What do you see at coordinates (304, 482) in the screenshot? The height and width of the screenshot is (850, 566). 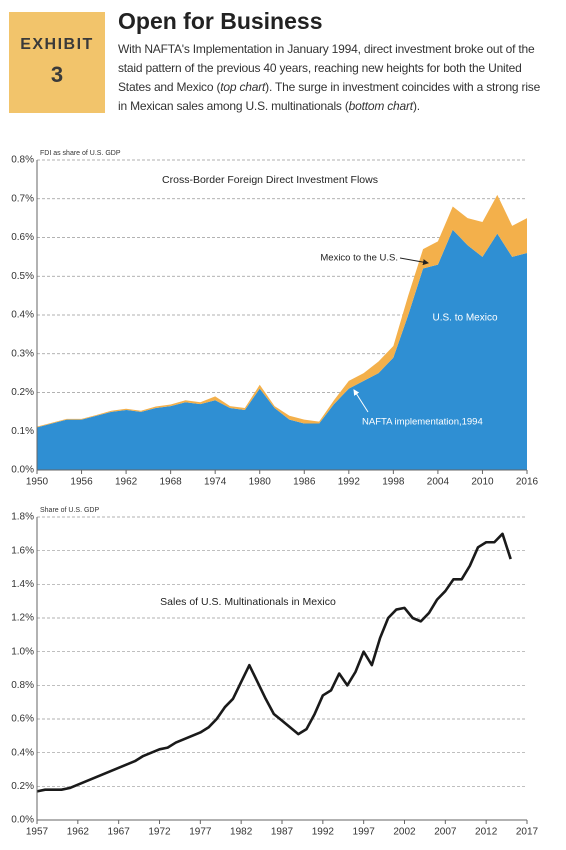 I see `x-tick-label: 1986` at bounding box center [304, 482].